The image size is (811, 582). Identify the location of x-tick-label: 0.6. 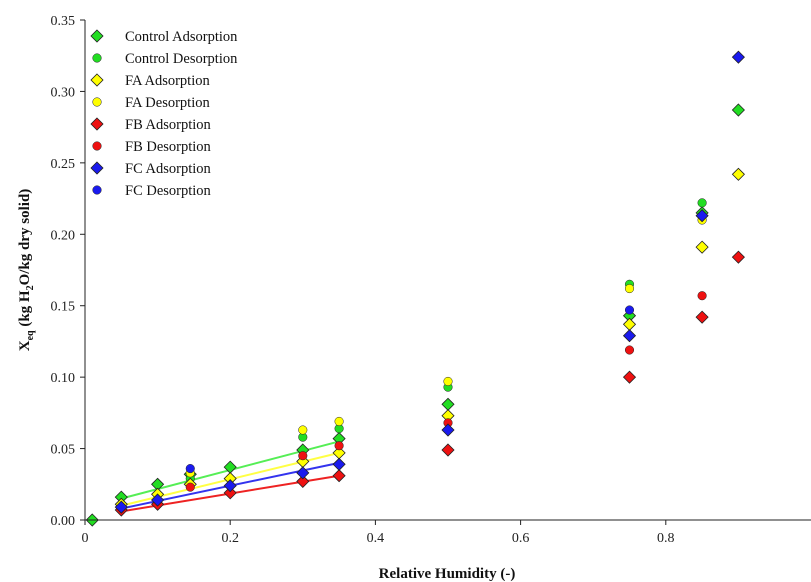
(521, 538).